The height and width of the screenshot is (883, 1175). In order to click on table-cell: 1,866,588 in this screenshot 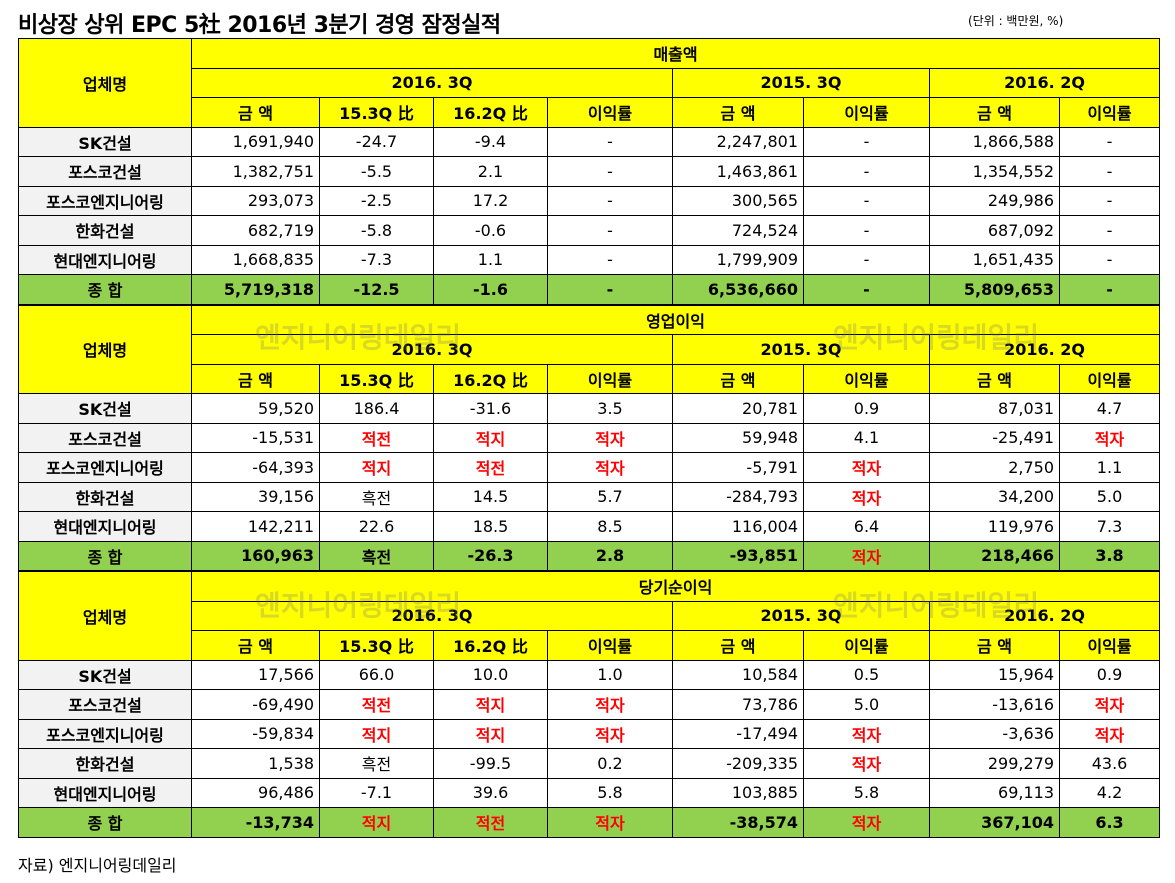, I will do `click(994, 141)`.